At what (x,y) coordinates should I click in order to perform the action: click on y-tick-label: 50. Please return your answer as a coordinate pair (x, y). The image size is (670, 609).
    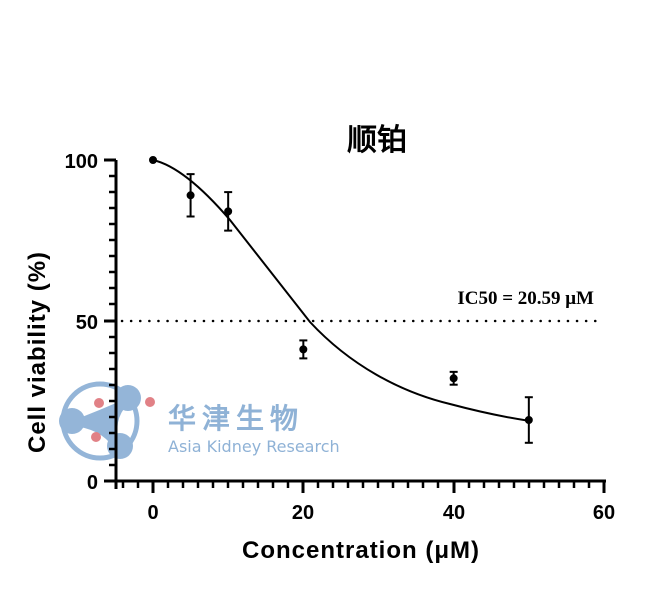
    Looking at the image, I should click on (87, 323).